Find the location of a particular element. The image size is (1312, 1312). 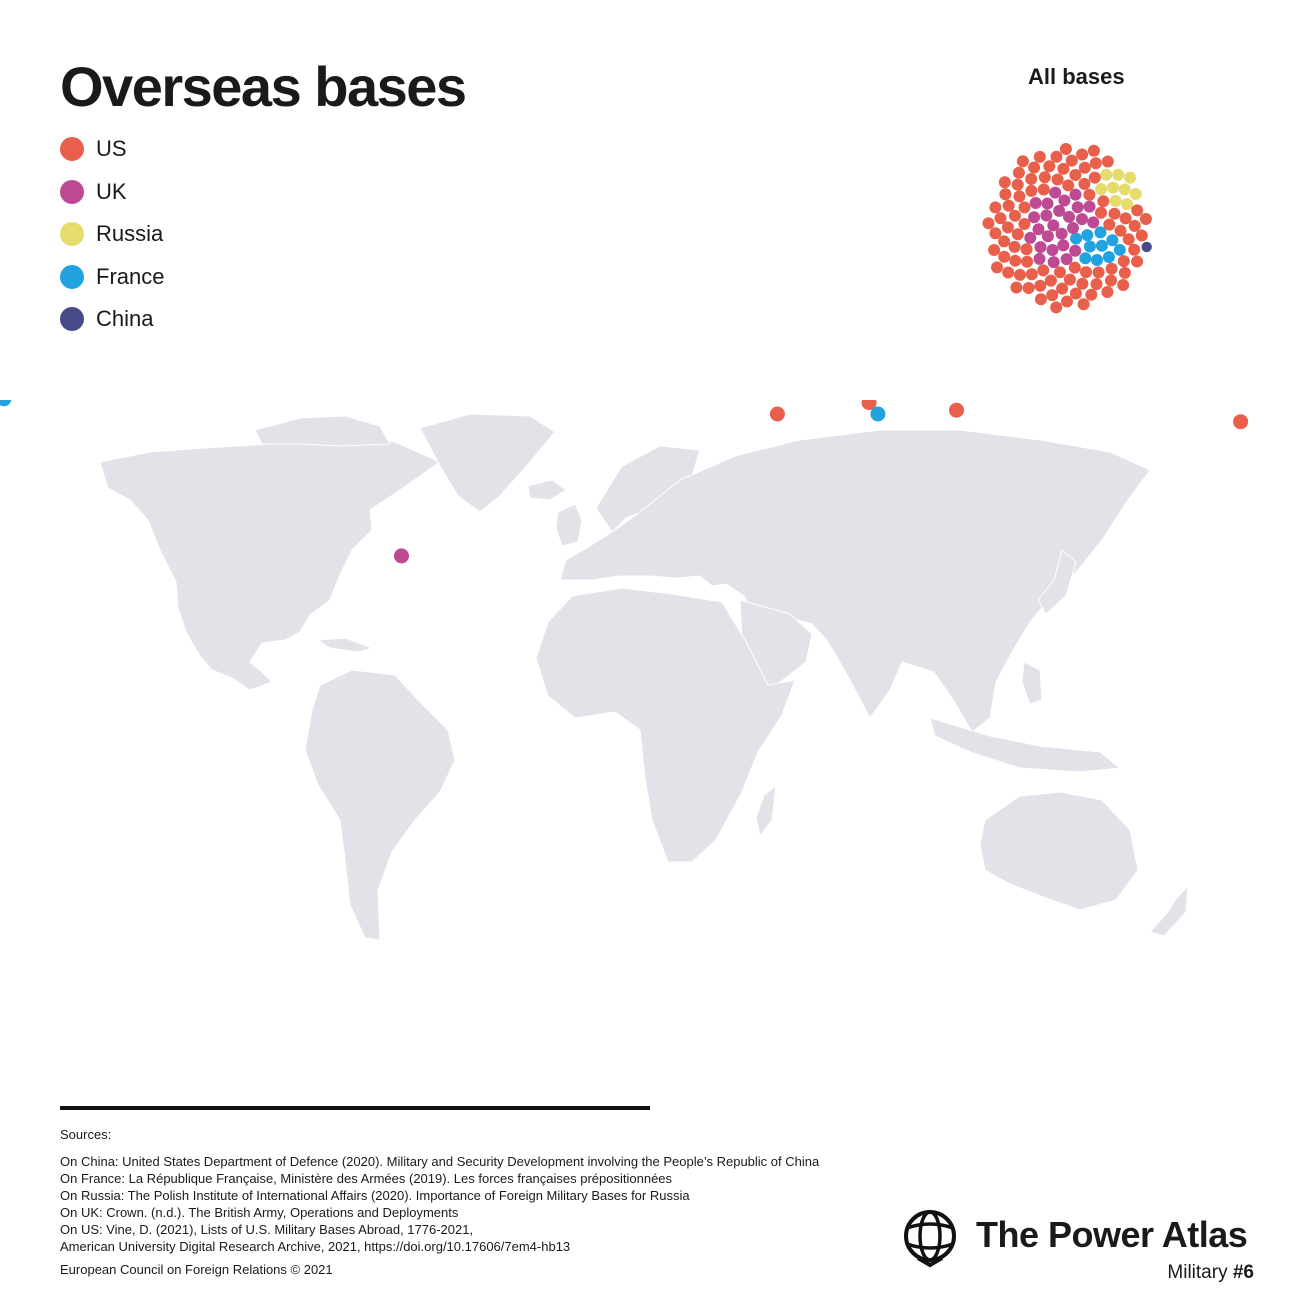

landmass-japan is located at coordinates (1057, 582).